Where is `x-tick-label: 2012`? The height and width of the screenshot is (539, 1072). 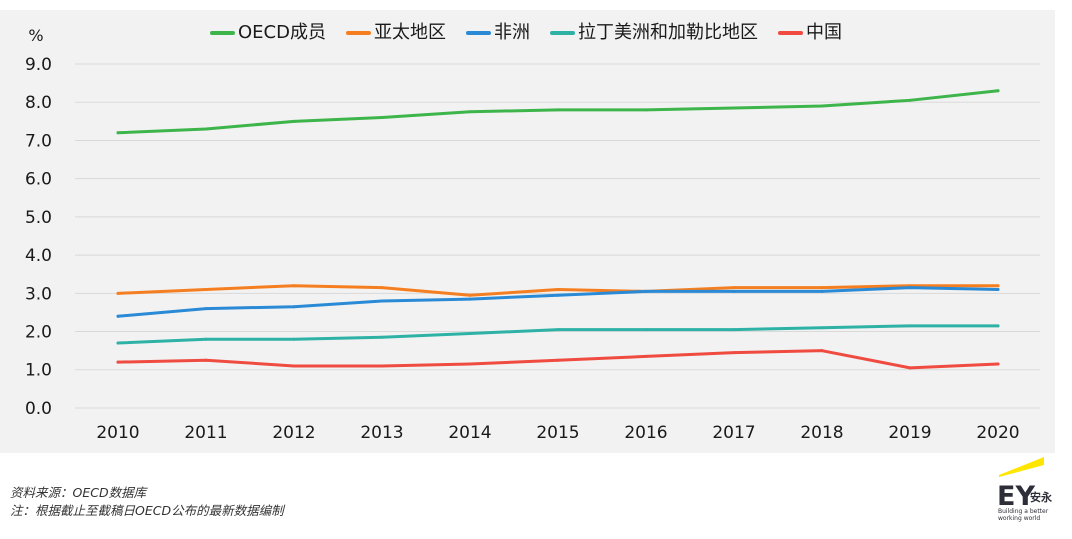 x-tick-label: 2012 is located at coordinates (293, 433).